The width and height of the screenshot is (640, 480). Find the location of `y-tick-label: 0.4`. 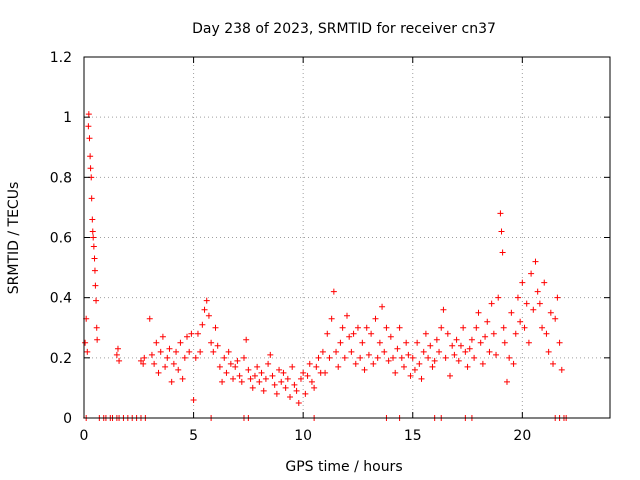

y-tick-label: 0.4 is located at coordinates (61, 299).